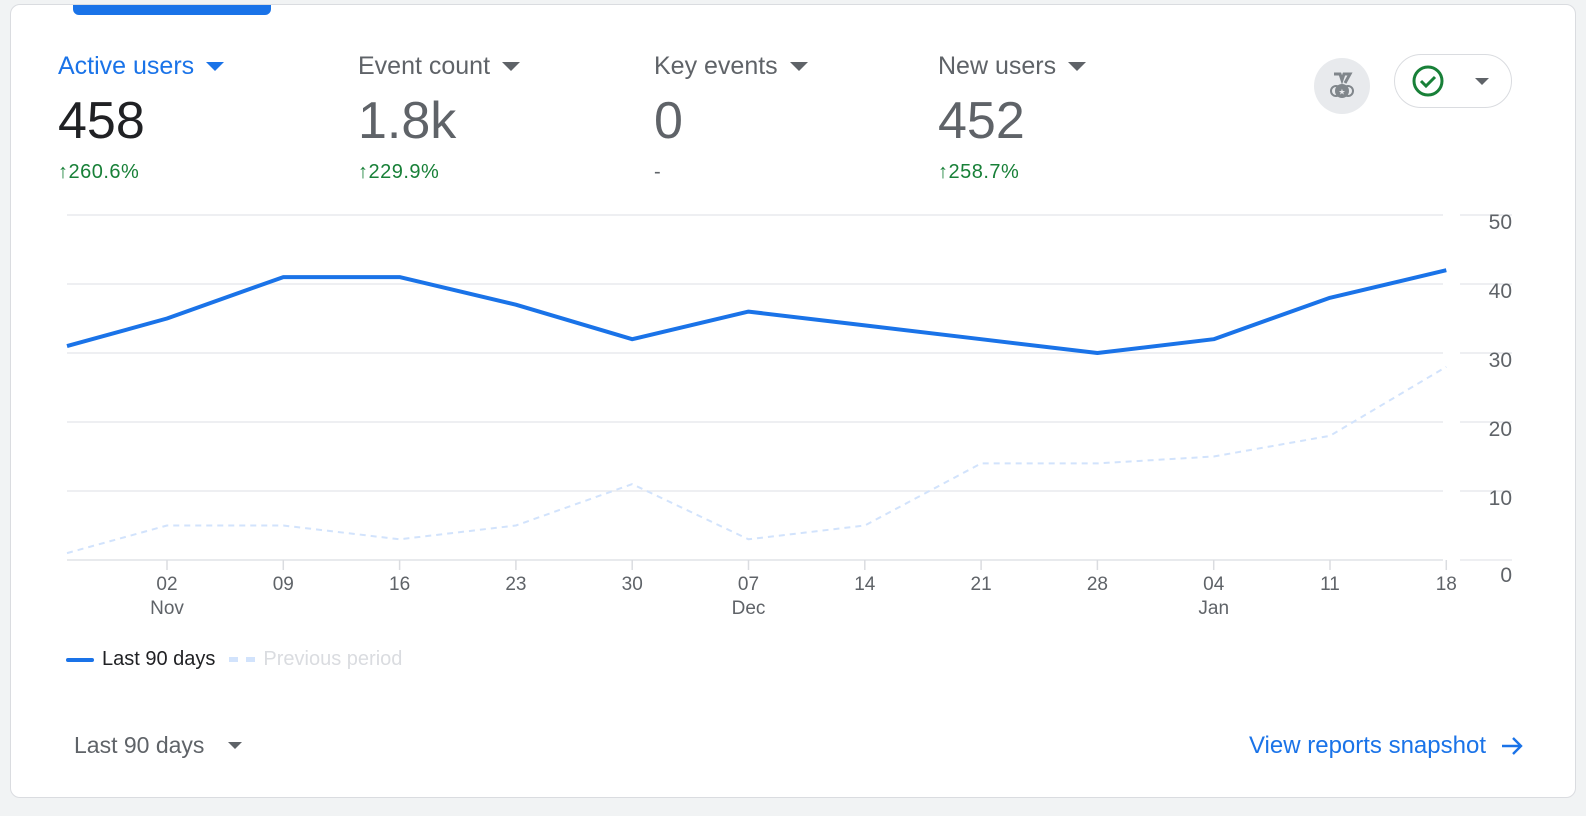 This screenshot has height=816, width=1586. Describe the element at coordinates (1367, 745) in the screenshot. I see `snapshot-link-label: View reports snapshot` at that location.